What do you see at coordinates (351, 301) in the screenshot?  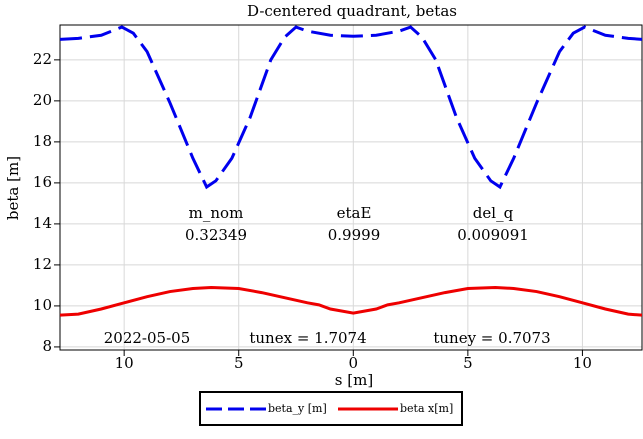 I see `series-line` at bounding box center [351, 301].